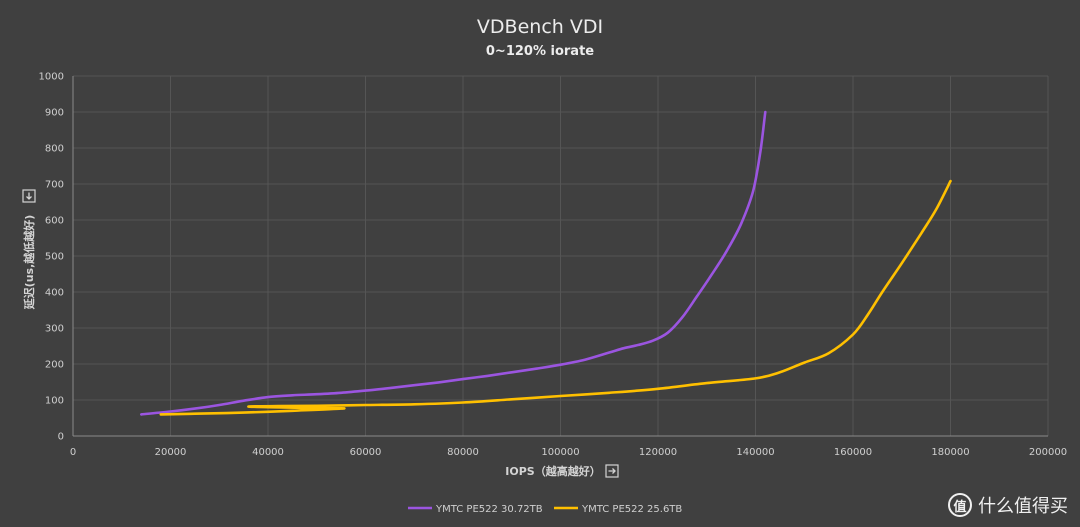  I want to click on x-axis-label-group: IOPS（越高越好）, so click(562, 471).